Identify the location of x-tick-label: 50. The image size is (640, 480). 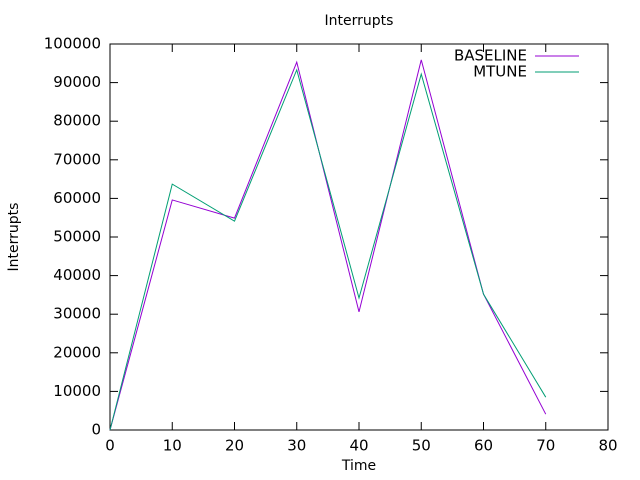
(421, 446).